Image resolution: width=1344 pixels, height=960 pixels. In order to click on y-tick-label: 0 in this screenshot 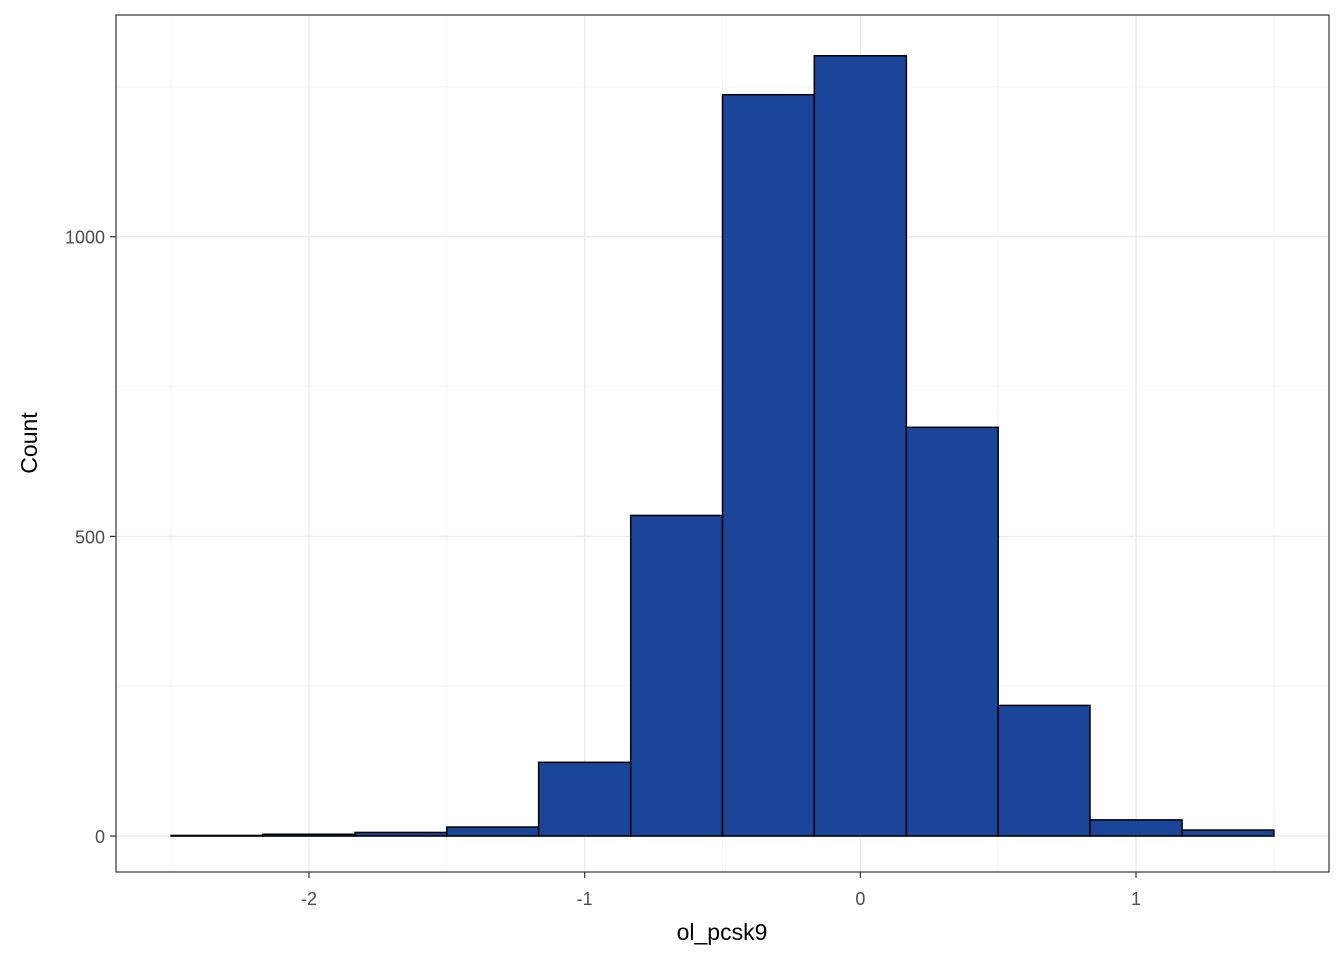, I will do `click(100, 837)`.